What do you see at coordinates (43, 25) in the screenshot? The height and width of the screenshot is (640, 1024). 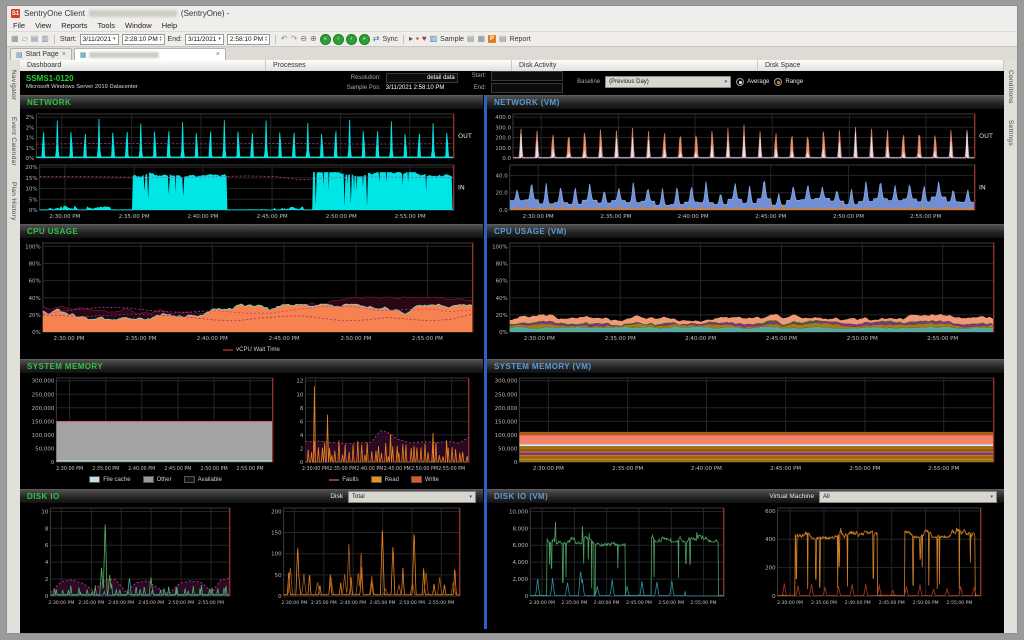 I see `menu-view: View` at bounding box center [43, 25].